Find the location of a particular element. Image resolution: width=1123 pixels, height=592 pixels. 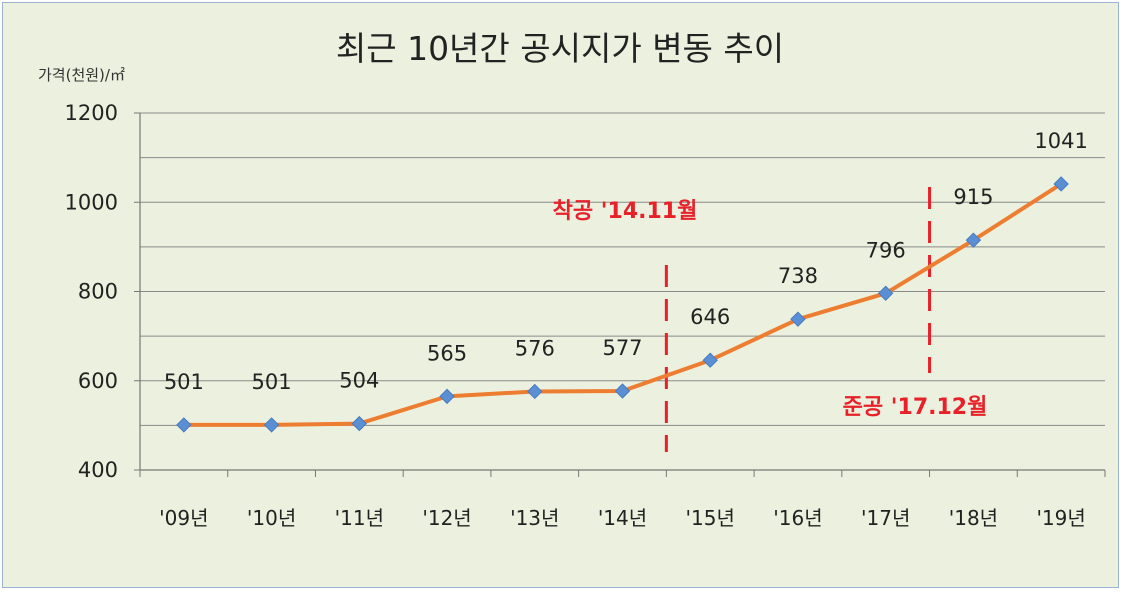

x-tick-label: '17년 is located at coordinates (885, 518).